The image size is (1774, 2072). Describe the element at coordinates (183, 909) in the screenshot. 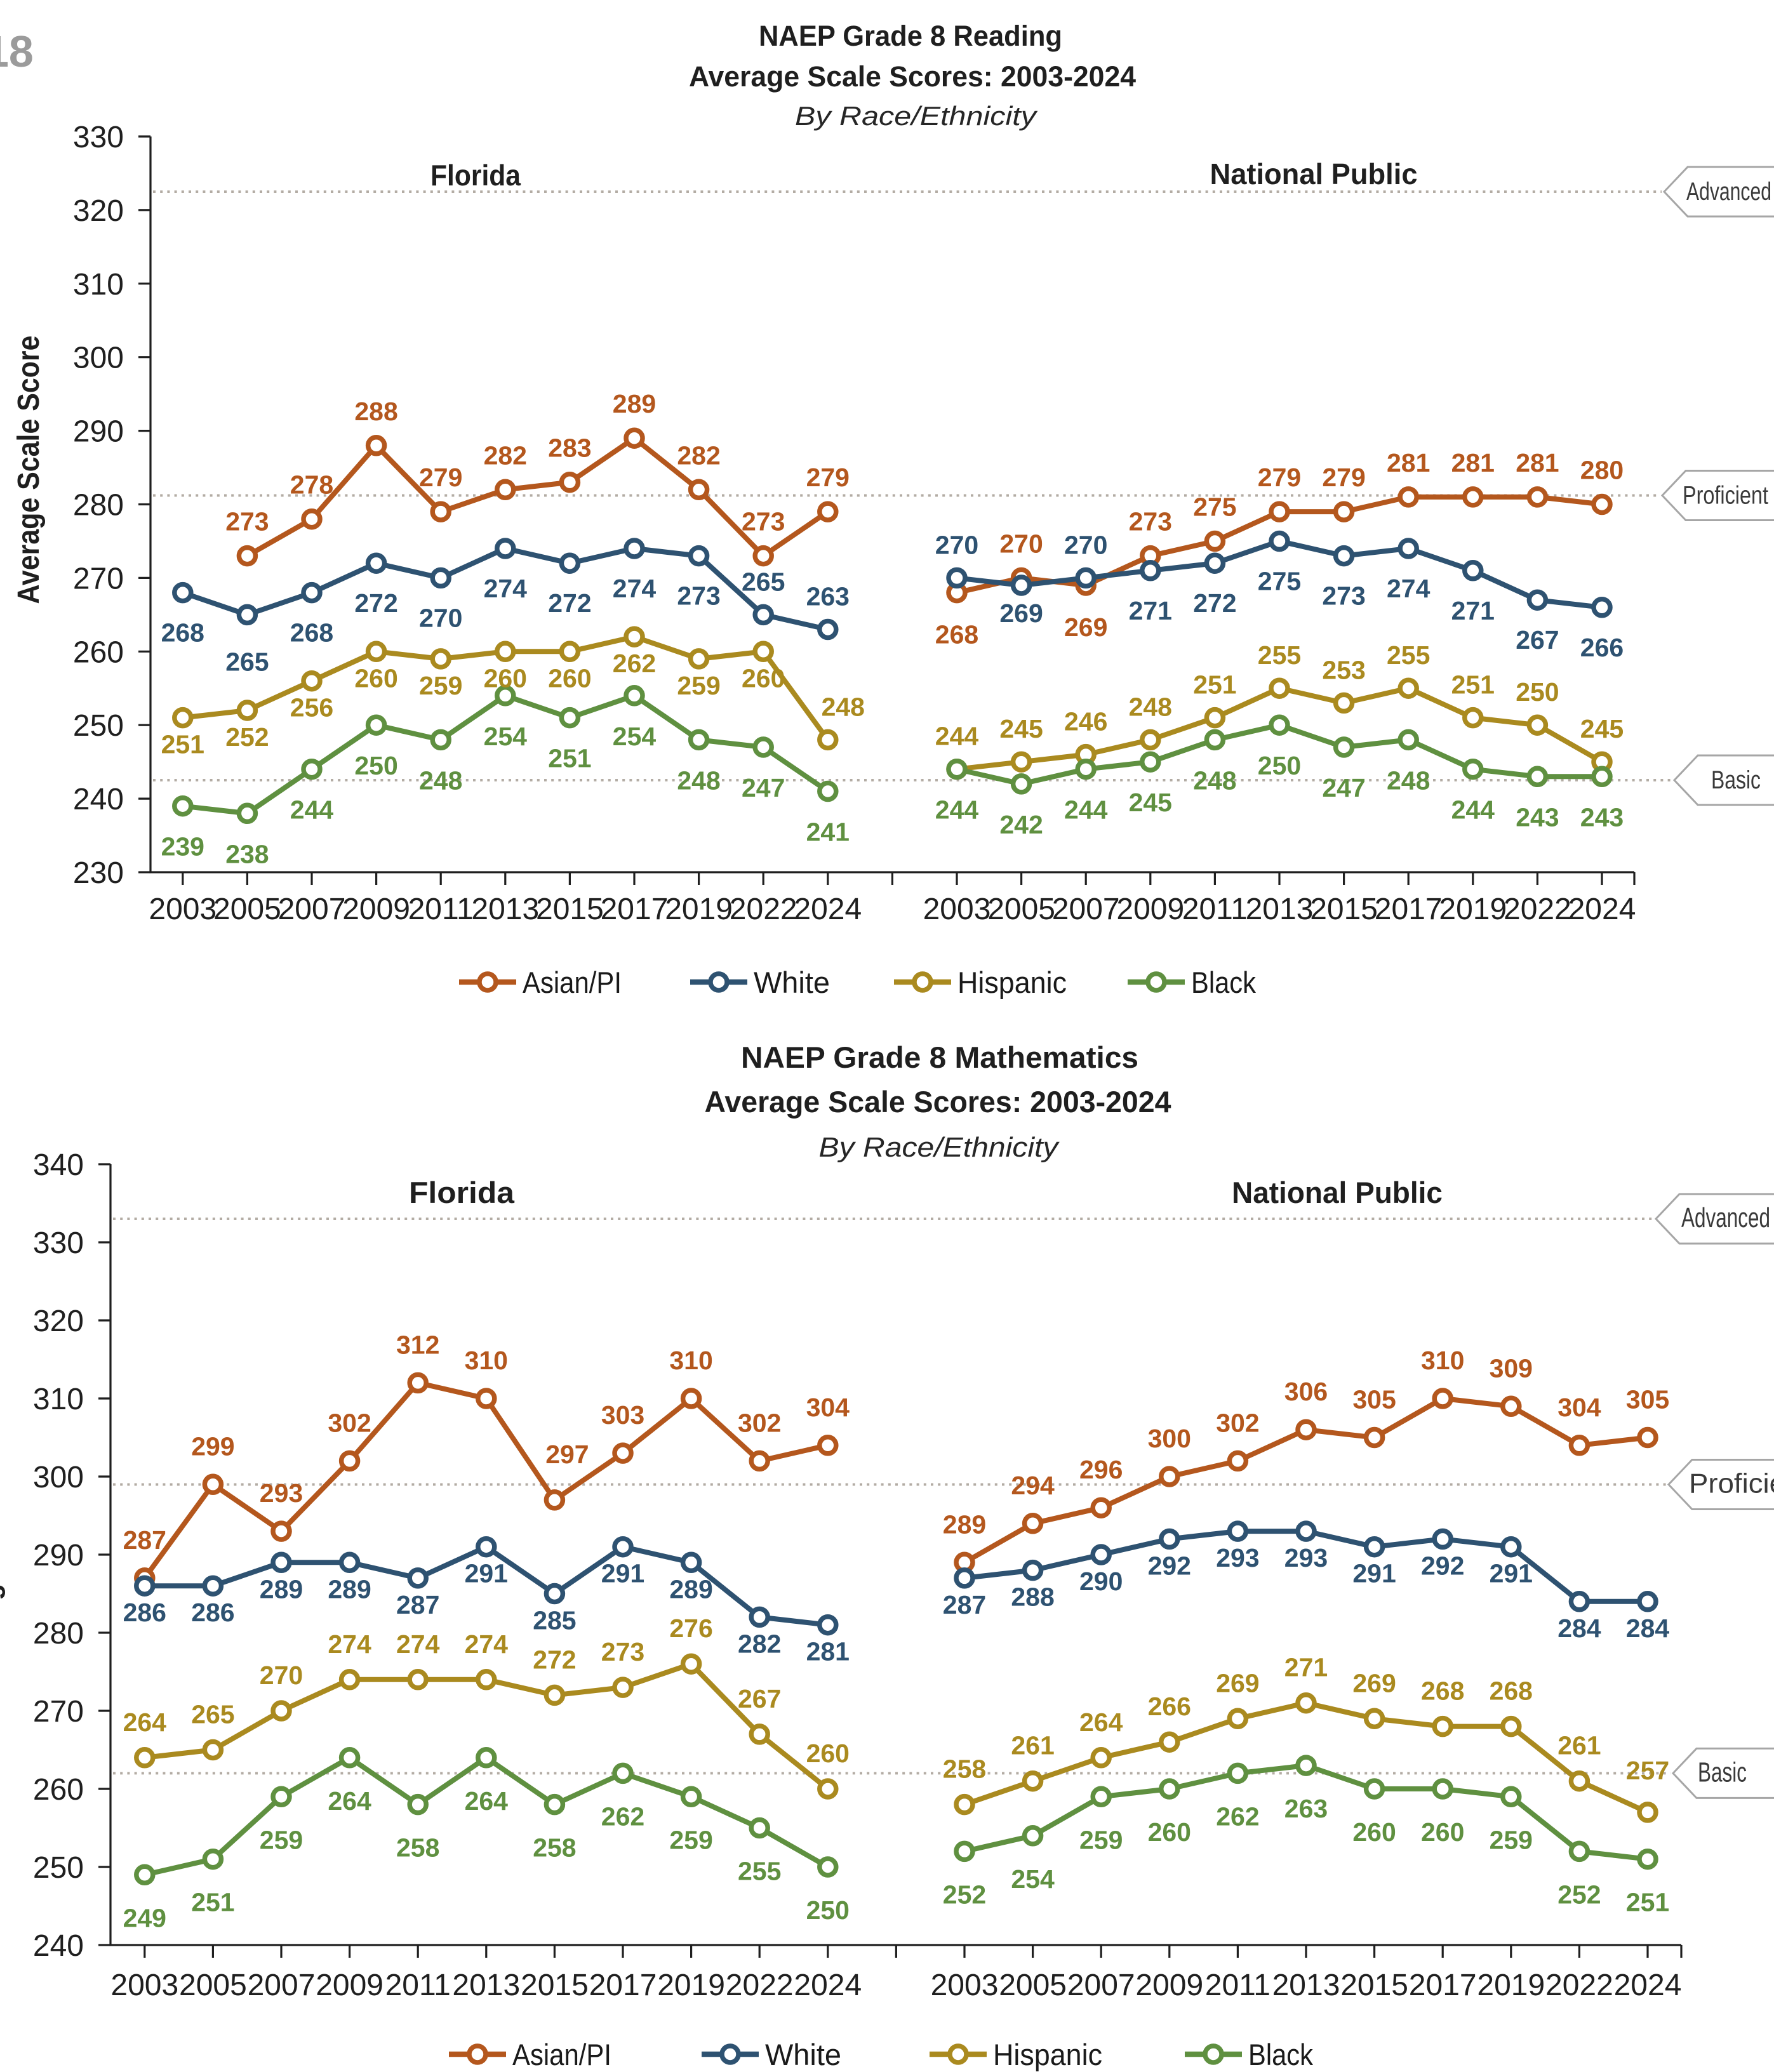

I see `svg-text: 2003` at that location.